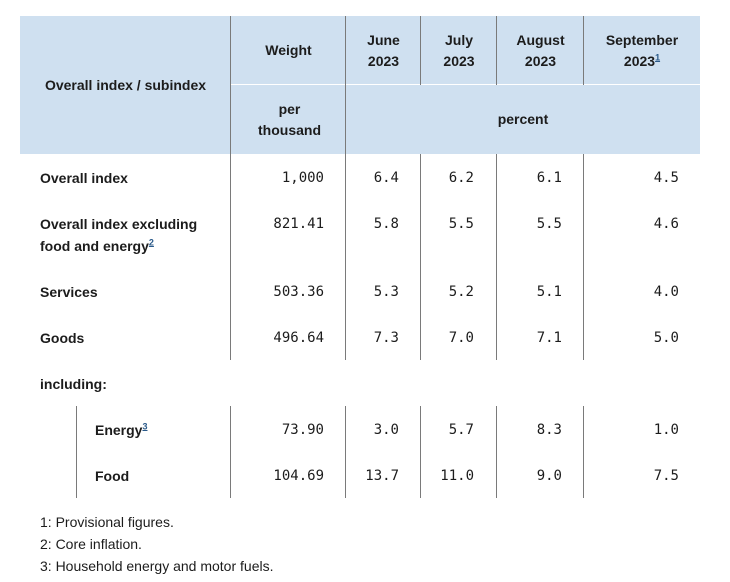 The height and width of the screenshot is (582, 730). What do you see at coordinates (69, 292) in the screenshot?
I see `row-label: Services` at bounding box center [69, 292].